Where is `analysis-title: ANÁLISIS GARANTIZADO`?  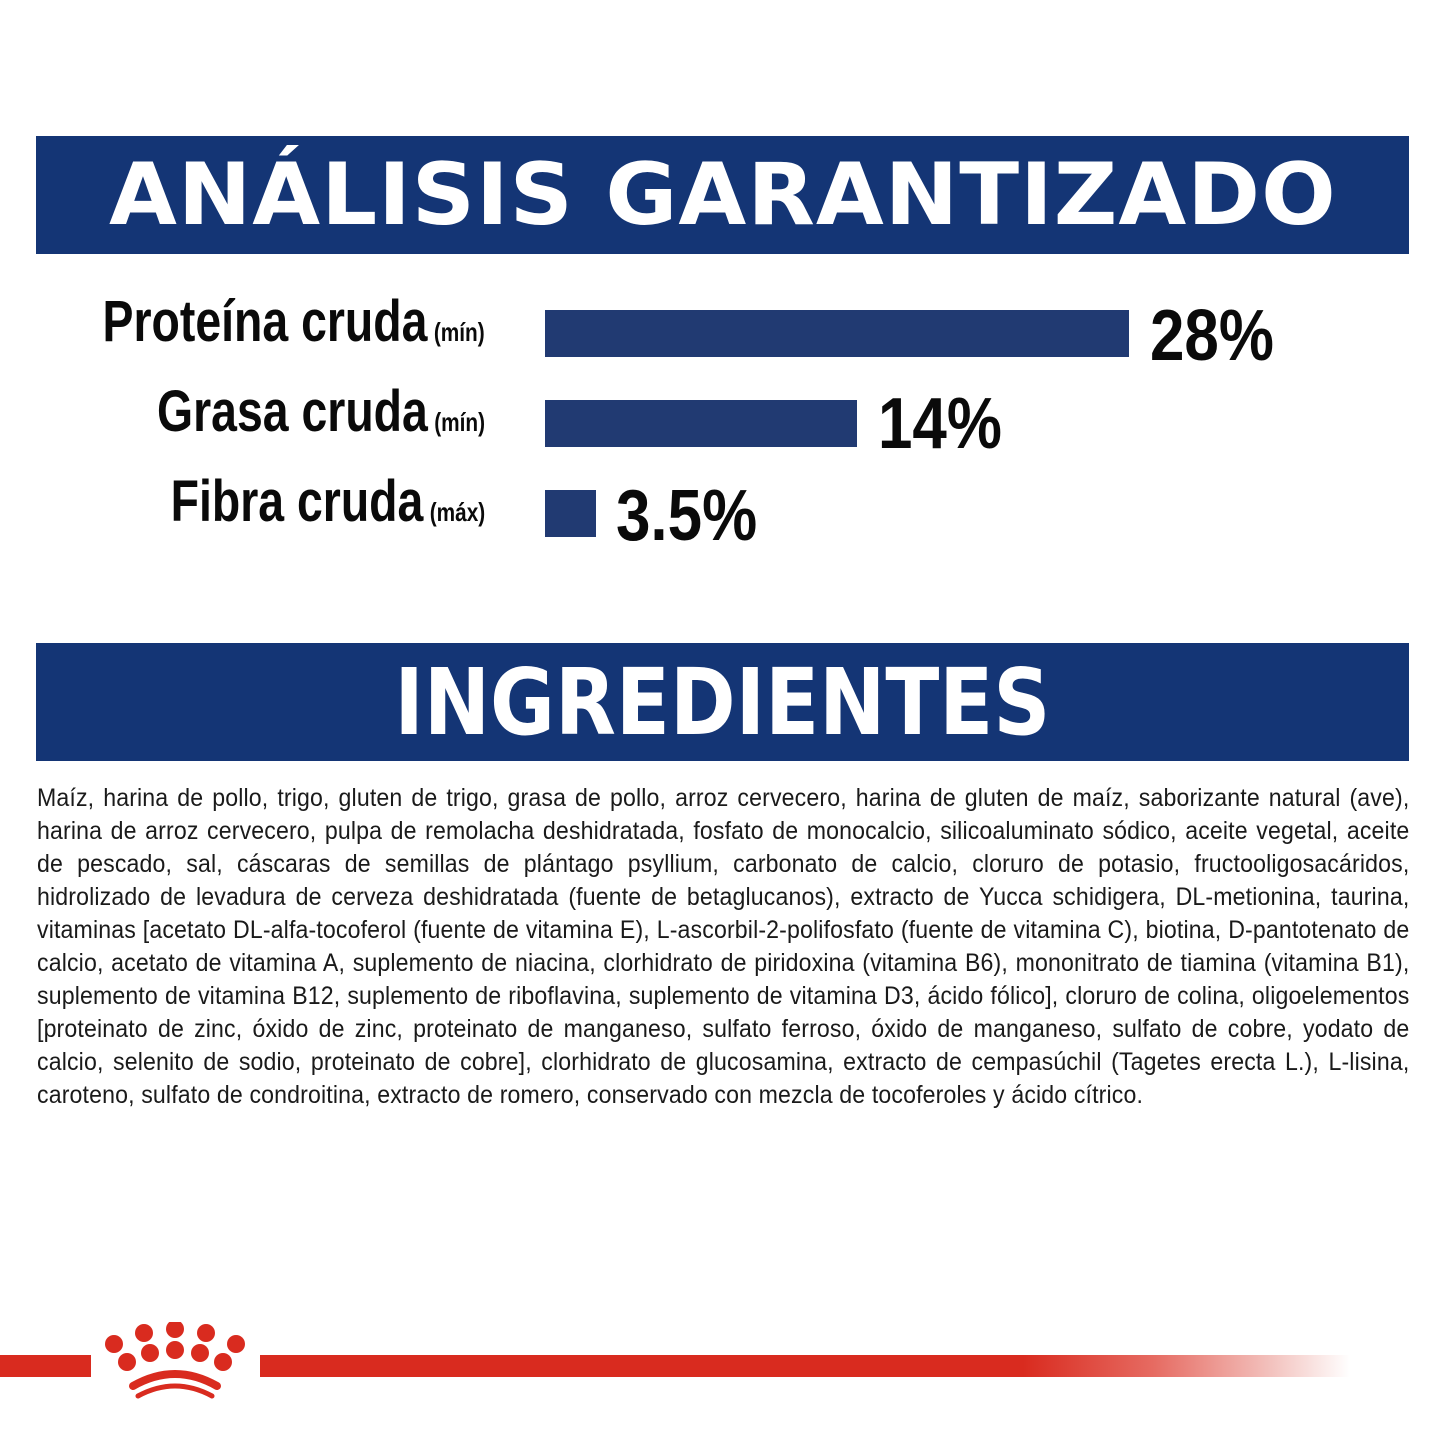
analysis-title: ANÁLISIS GARANTIZADO is located at coordinates (722, 195).